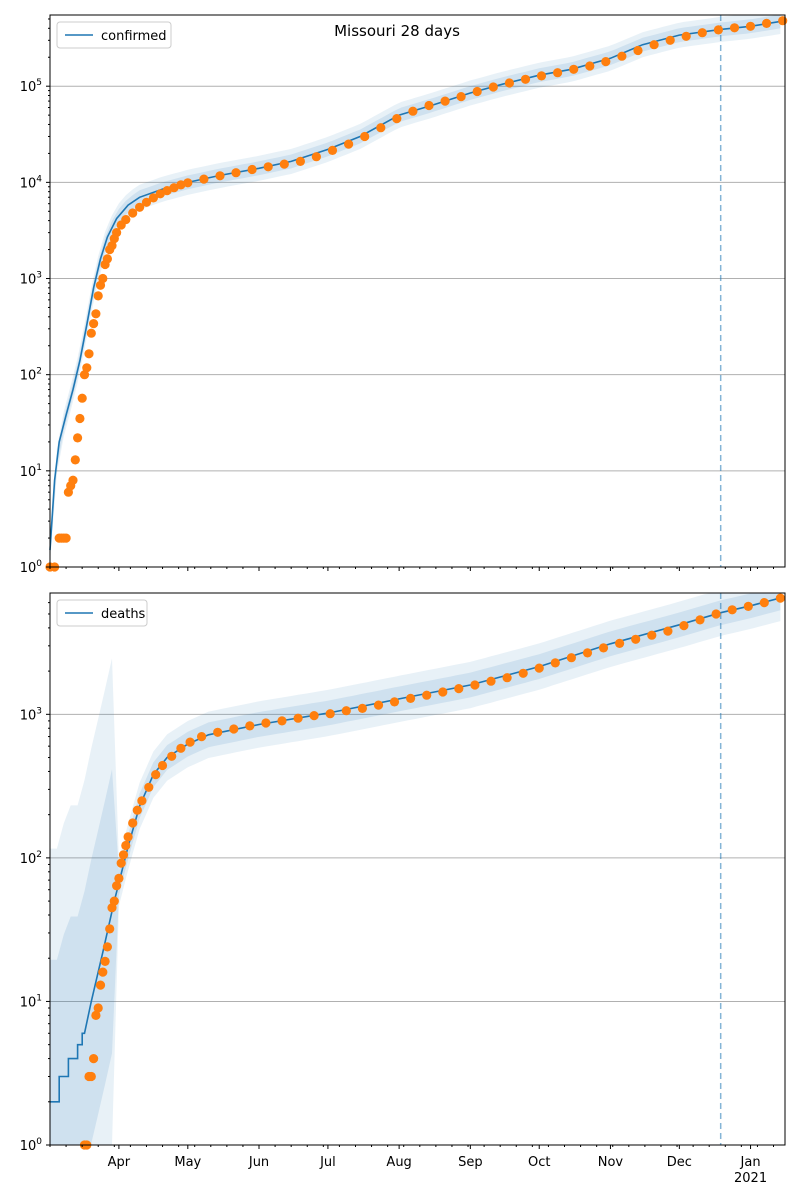  What do you see at coordinates (397, 31) in the screenshot?
I see `figure-title: Missouri 28 days` at bounding box center [397, 31].